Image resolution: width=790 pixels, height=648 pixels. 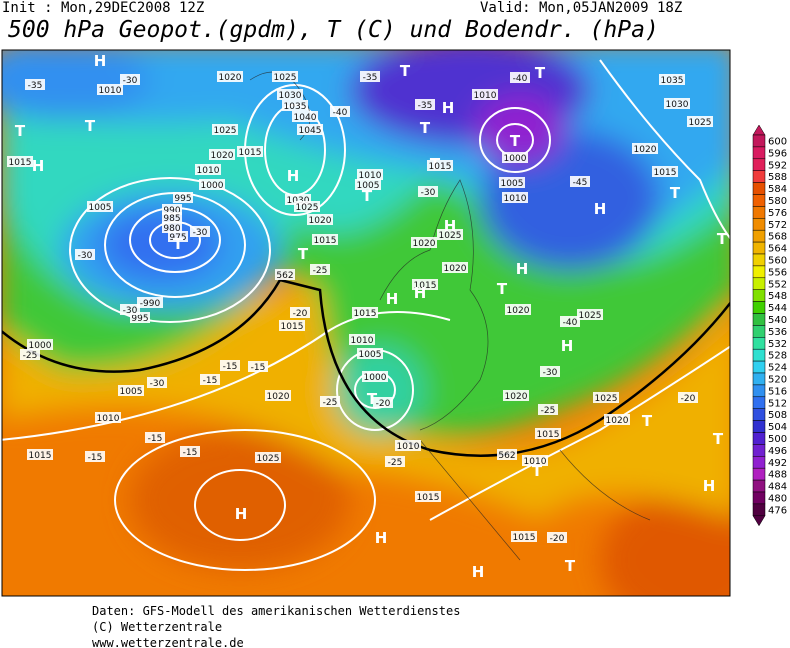 What do you see at coordinates (777, 213) in the screenshot?
I see `scale-label: 576` at bounding box center [777, 213].